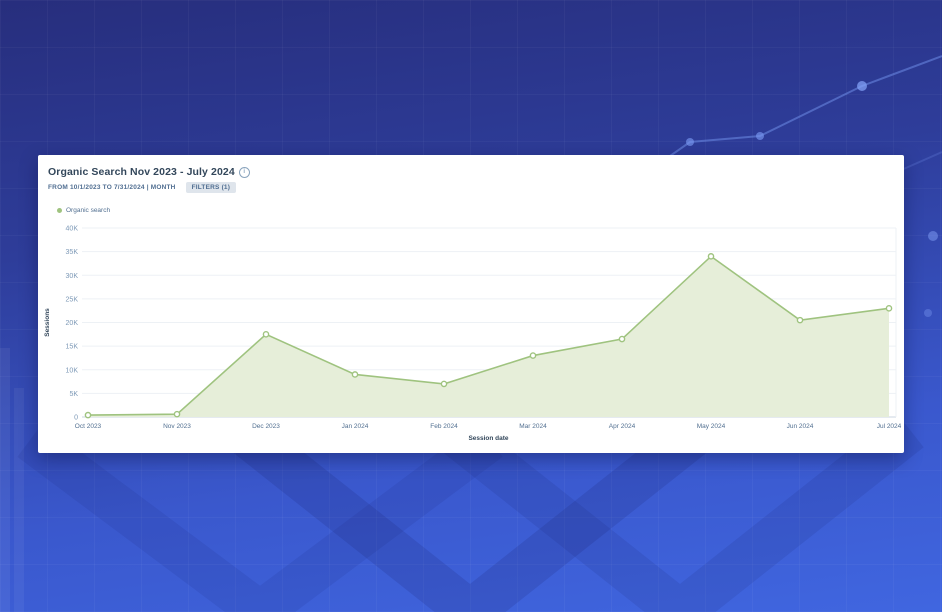  What do you see at coordinates (12, 480) in the screenshot?
I see `decor-bar-chart` at bounding box center [12, 480].